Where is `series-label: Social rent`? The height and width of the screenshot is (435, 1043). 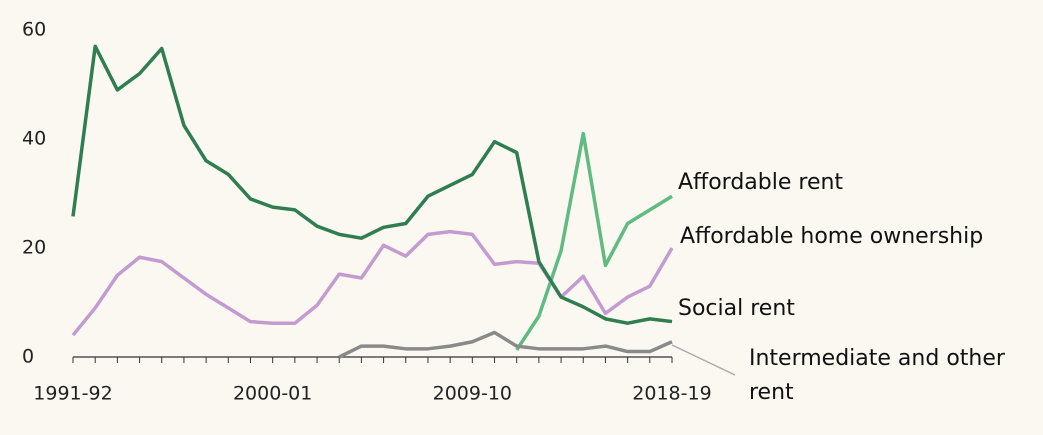 series-label: Social rent is located at coordinates (736, 308).